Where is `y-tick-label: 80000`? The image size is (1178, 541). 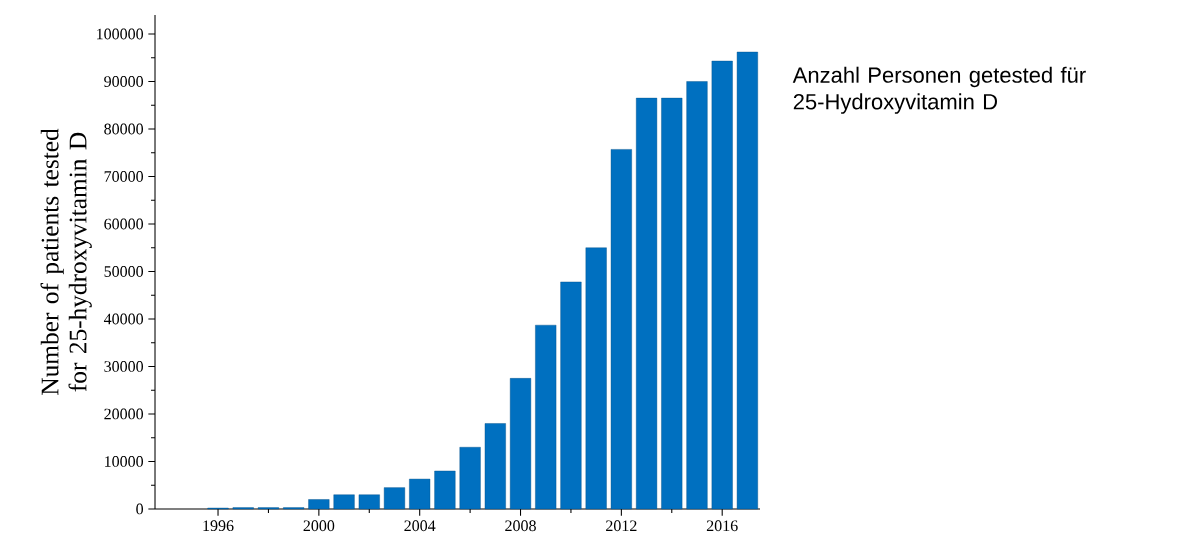
y-tick-label: 80000 is located at coordinates (124, 129).